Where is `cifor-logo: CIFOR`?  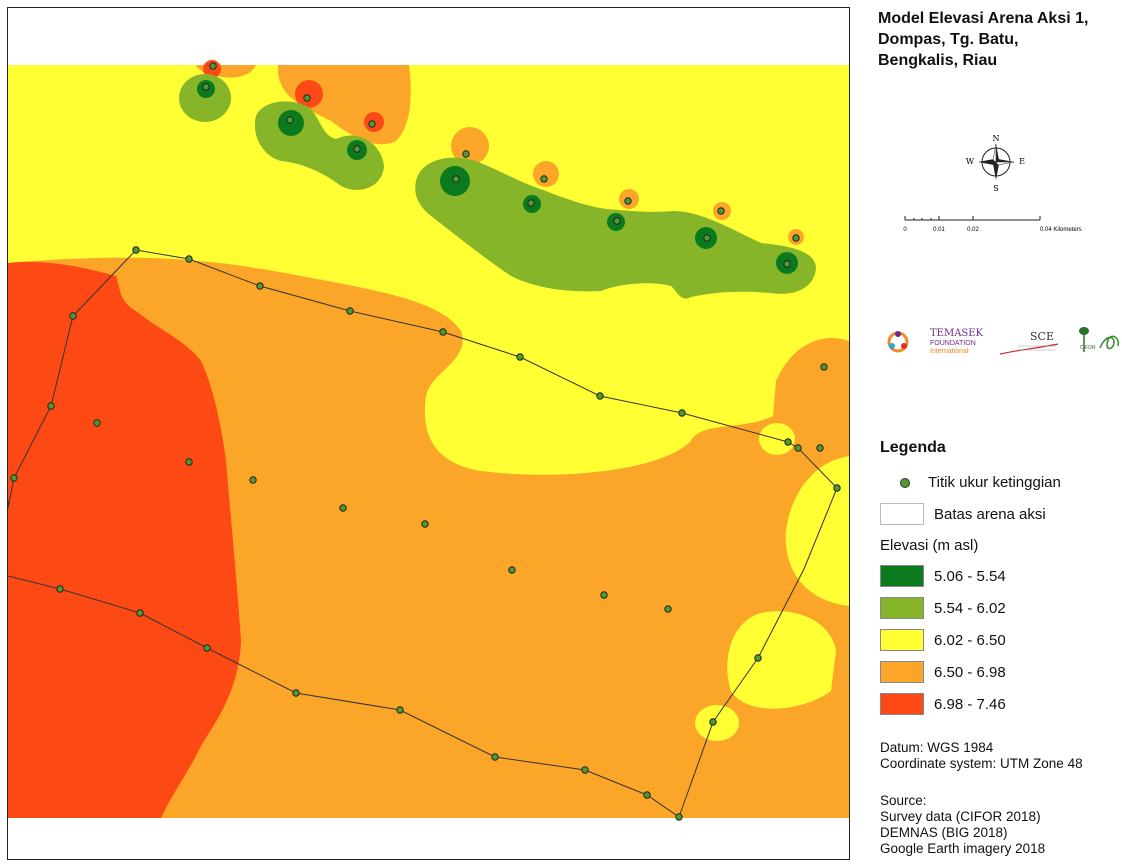
cifor-logo: CIFOR is located at coordinates (1099, 339).